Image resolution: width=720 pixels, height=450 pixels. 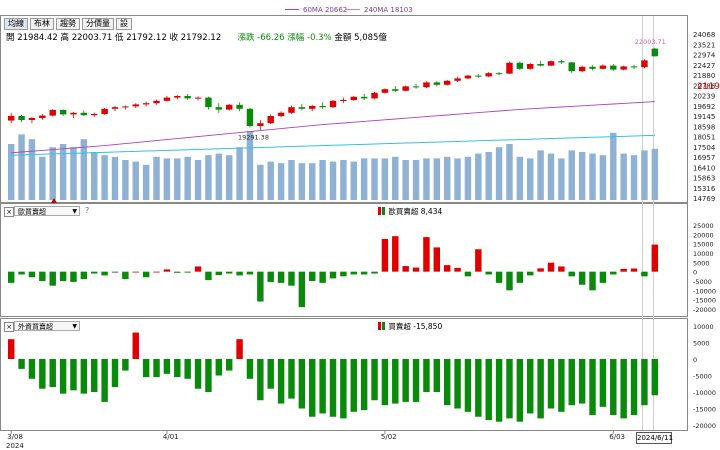 I want to click on foreign-panel-close-button: ×, so click(x=9, y=212).